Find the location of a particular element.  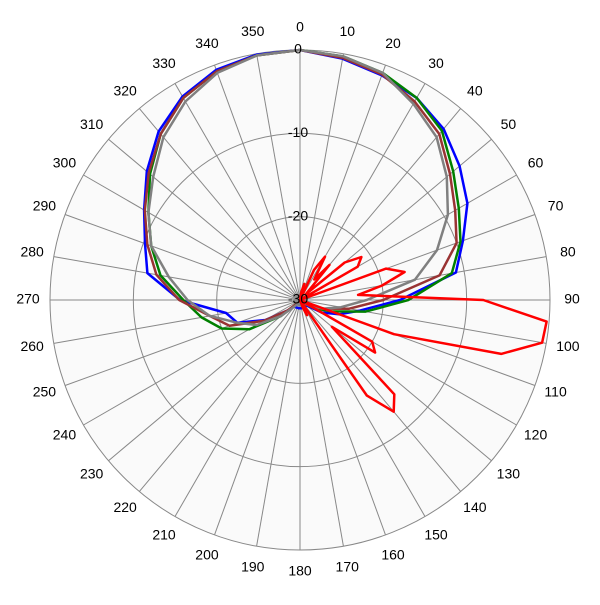

theta-tick-label: 300 is located at coordinates (65, 163).